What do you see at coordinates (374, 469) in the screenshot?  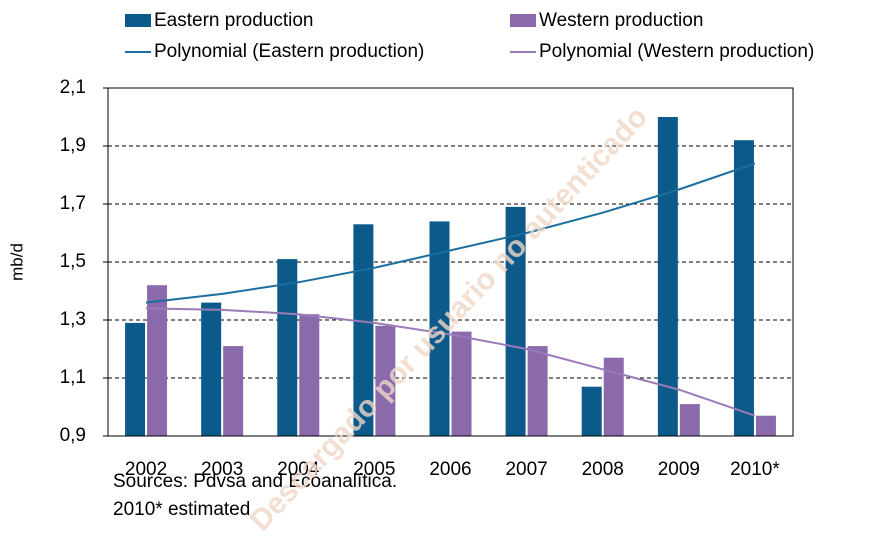 I see `x-tick-label: 2005` at bounding box center [374, 469].